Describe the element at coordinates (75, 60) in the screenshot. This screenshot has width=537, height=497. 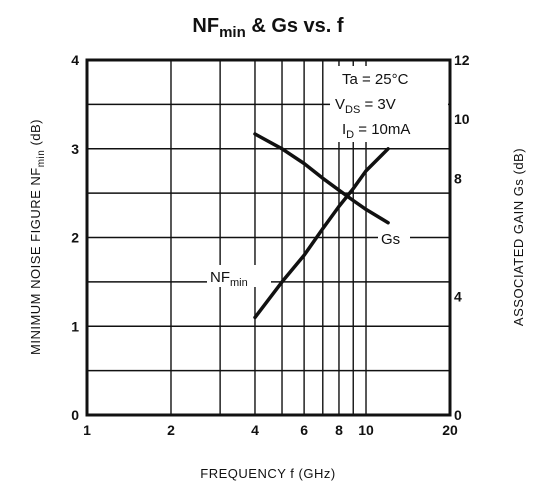
I see `left-tick-label-4: 4` at that location.